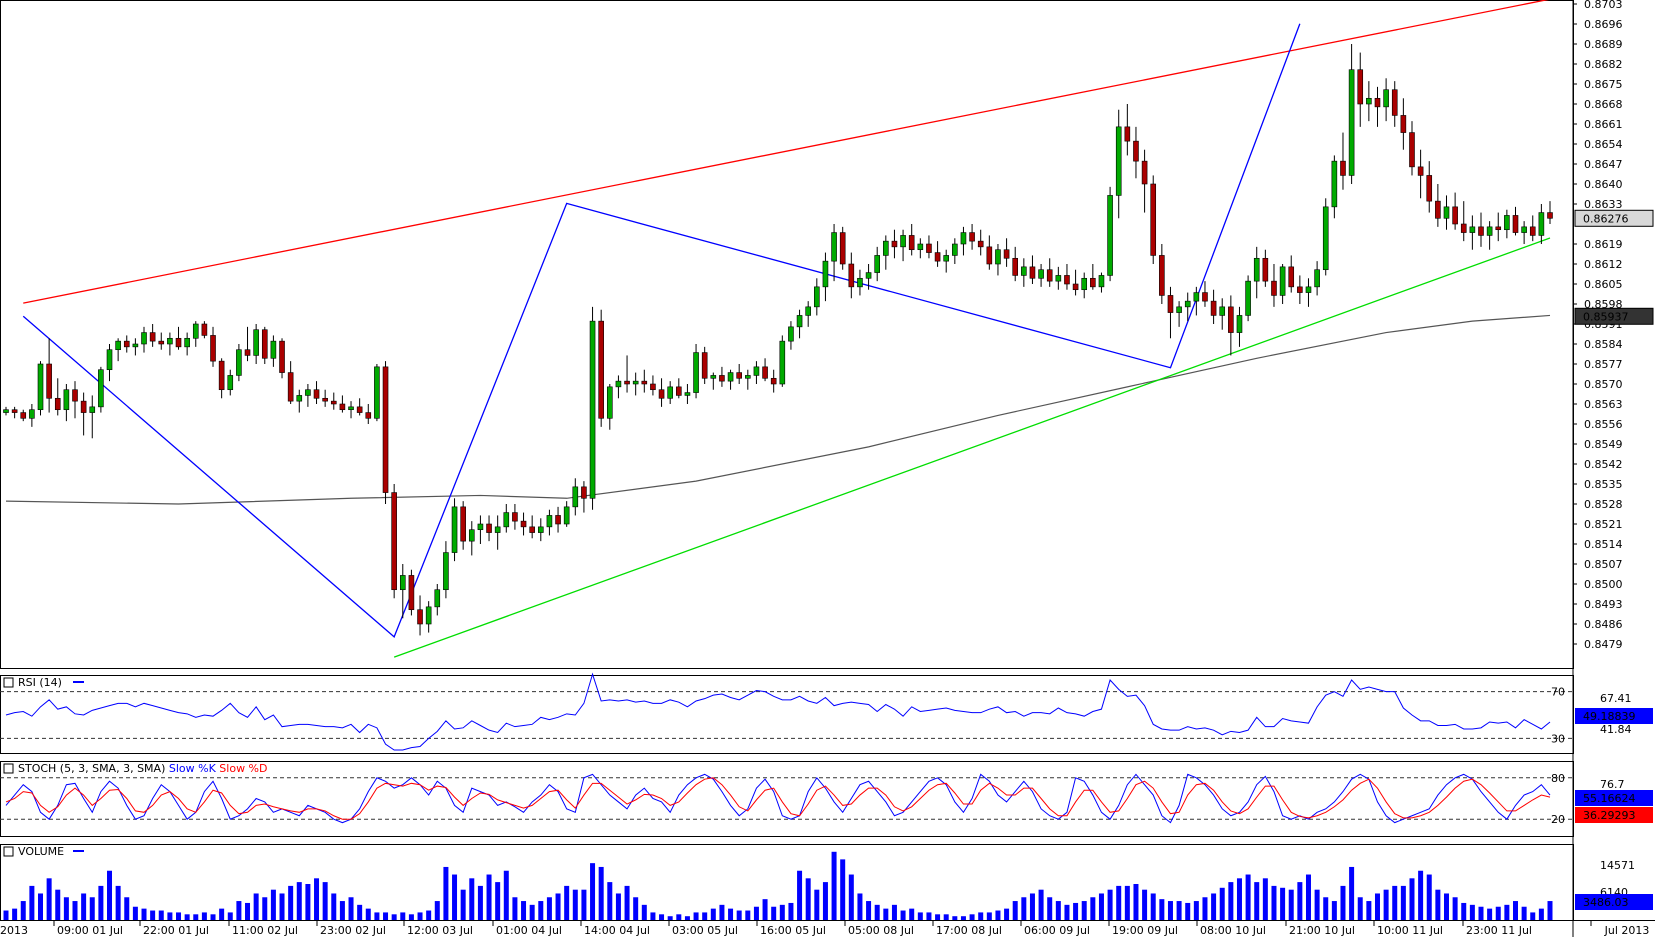 This screenshot has height=941, width=1655. I want to click on x-axis-label: 10:00 11 Jul, so click(1410, 930).